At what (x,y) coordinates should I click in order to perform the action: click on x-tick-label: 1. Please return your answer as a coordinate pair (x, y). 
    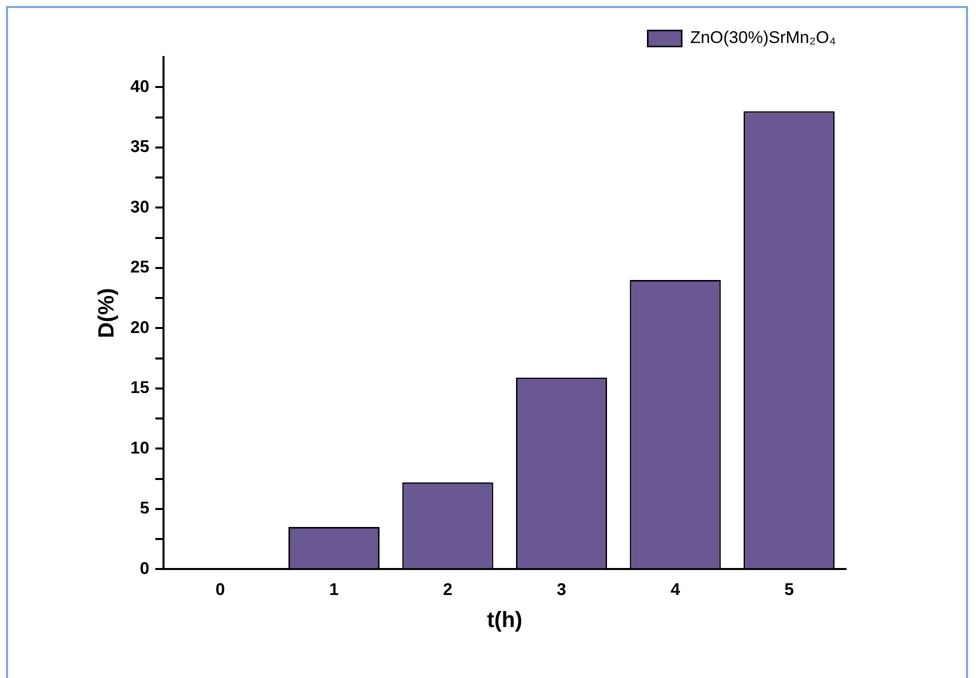
    Looking at the image, I should click on (334, 590).